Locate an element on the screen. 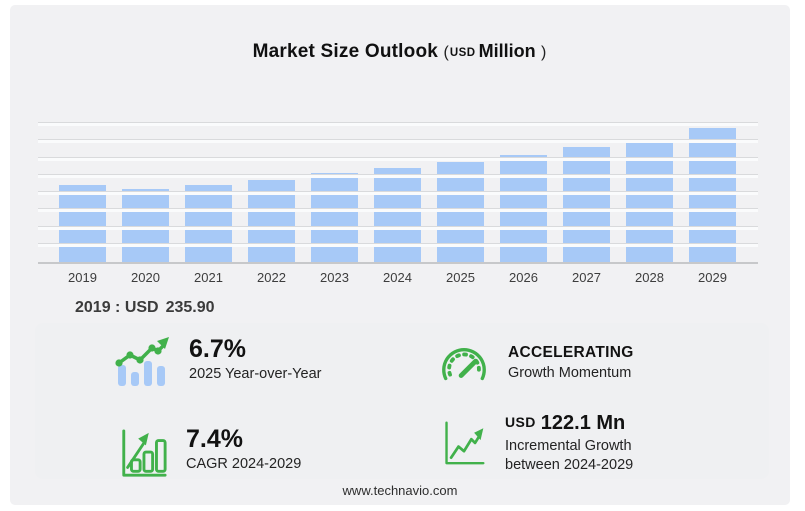  title-currency: USD is located at coordinates (462, 53).